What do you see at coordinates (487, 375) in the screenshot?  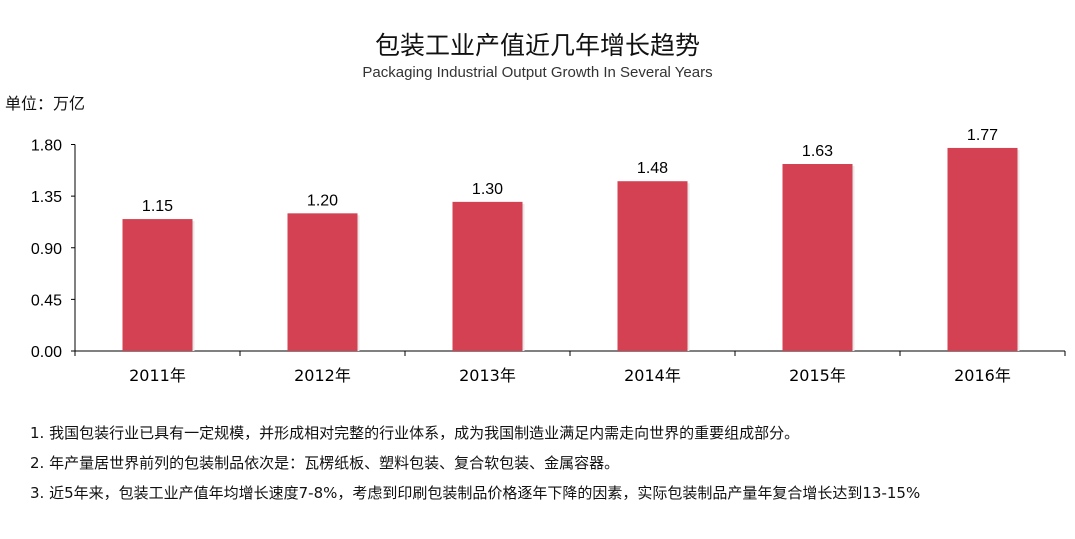 I see `x-tick-label: 2013年` at bounding box center [487, 375].